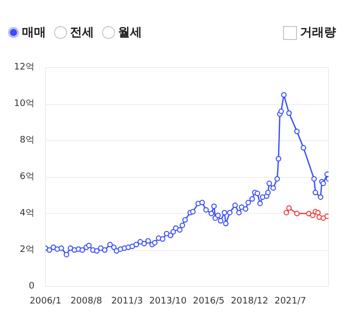 The image size is (357, 327). I want to click on y-tick-label: 6억, so click(27, 177).